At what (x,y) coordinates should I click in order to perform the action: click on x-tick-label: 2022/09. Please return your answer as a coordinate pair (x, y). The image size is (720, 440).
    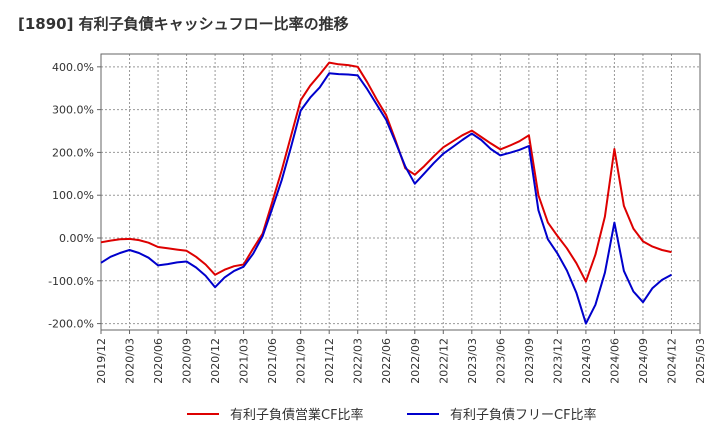
    Looking at the image, I should click on (415, 361).